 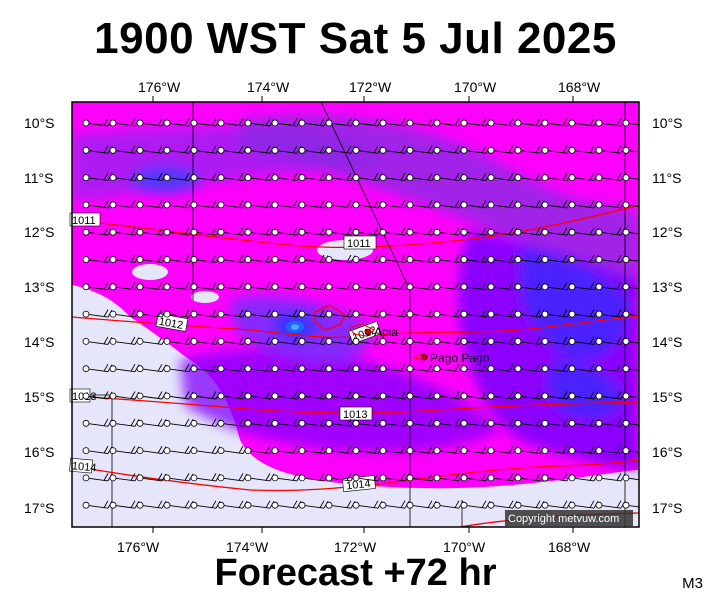 I want to click on svg-text: Pago Pago, so click(x=460, y=358).